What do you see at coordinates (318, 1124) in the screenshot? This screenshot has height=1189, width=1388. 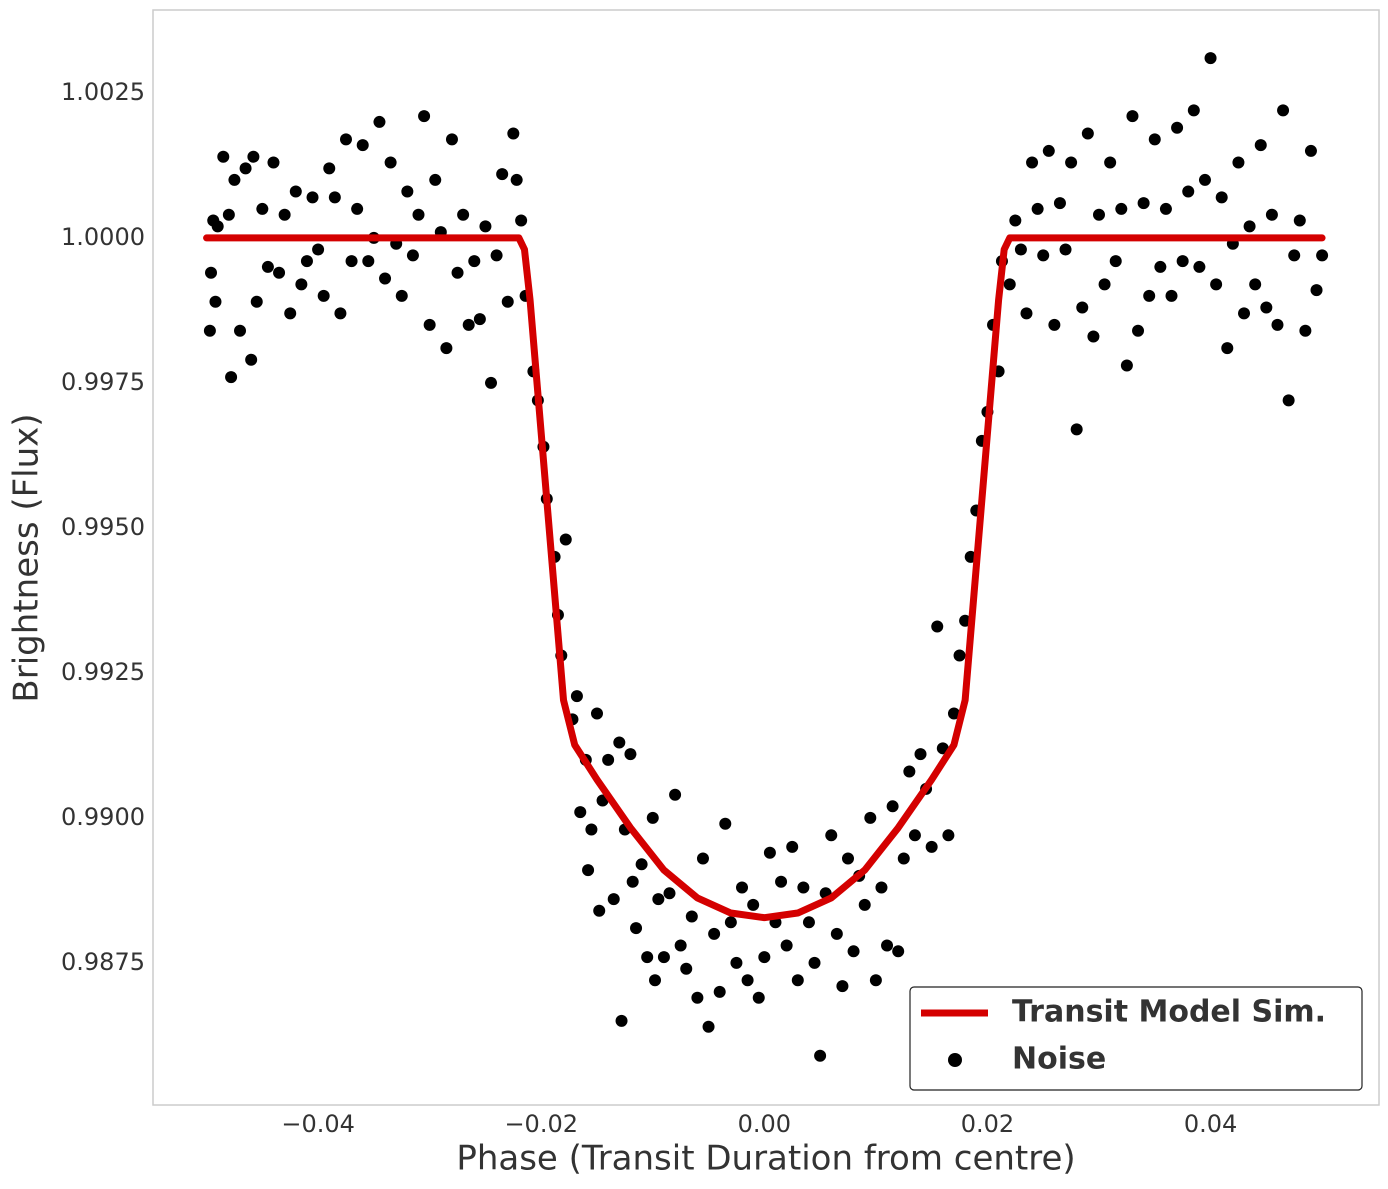 I see `x-tick-label: −0.04` at bounding box center [318, 1124].